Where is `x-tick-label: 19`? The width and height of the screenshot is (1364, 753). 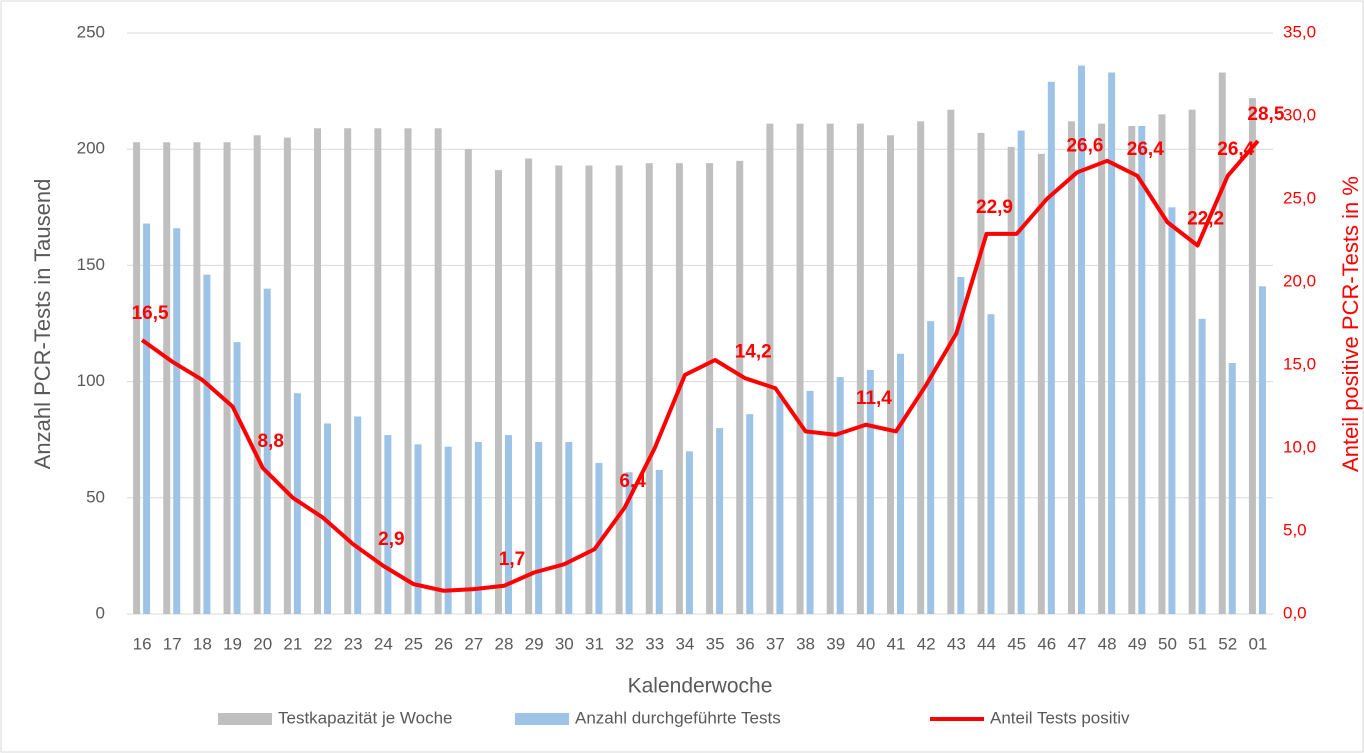 x-tick-label: 19 is located at coordinates (232, 643).